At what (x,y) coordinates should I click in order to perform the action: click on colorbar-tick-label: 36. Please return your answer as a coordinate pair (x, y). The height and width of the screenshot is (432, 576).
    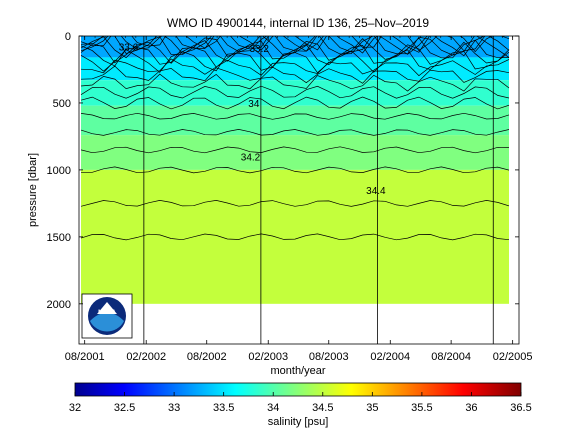
    Looking at the image, I should click on (471, 408).